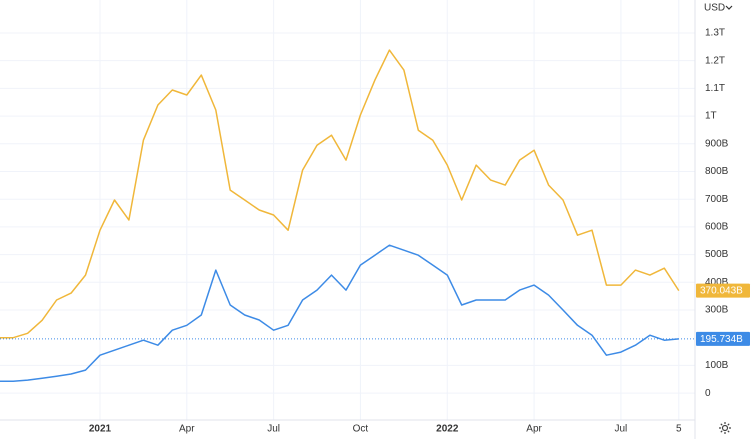  Describe the element at coordinates (715, 60) in the screenshot. I see `y-tick-label: 1.2T` at that location.